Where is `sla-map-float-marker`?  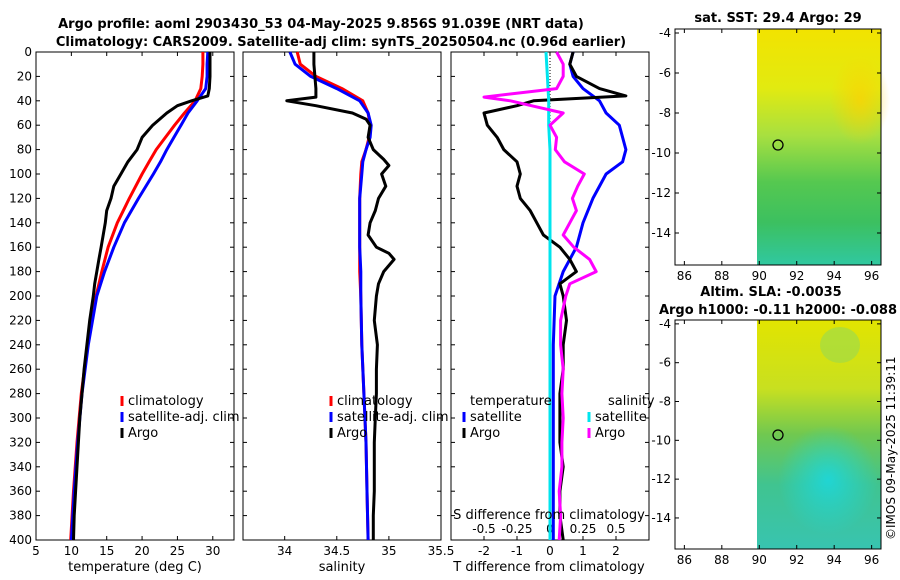 sla-map-float-marker is located at coordinates (778, 435).